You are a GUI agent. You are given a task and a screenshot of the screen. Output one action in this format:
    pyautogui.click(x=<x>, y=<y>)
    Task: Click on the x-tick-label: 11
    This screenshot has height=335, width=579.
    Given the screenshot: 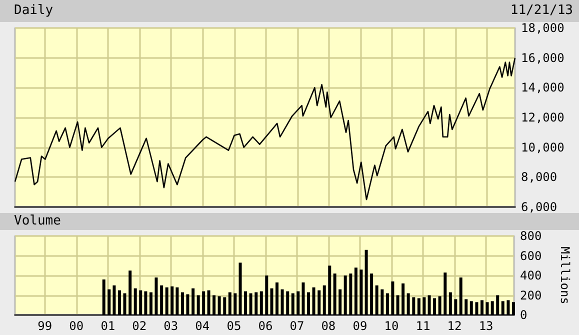 What is the action you would take?
    pyautogui.click(x=423, y=326)
    